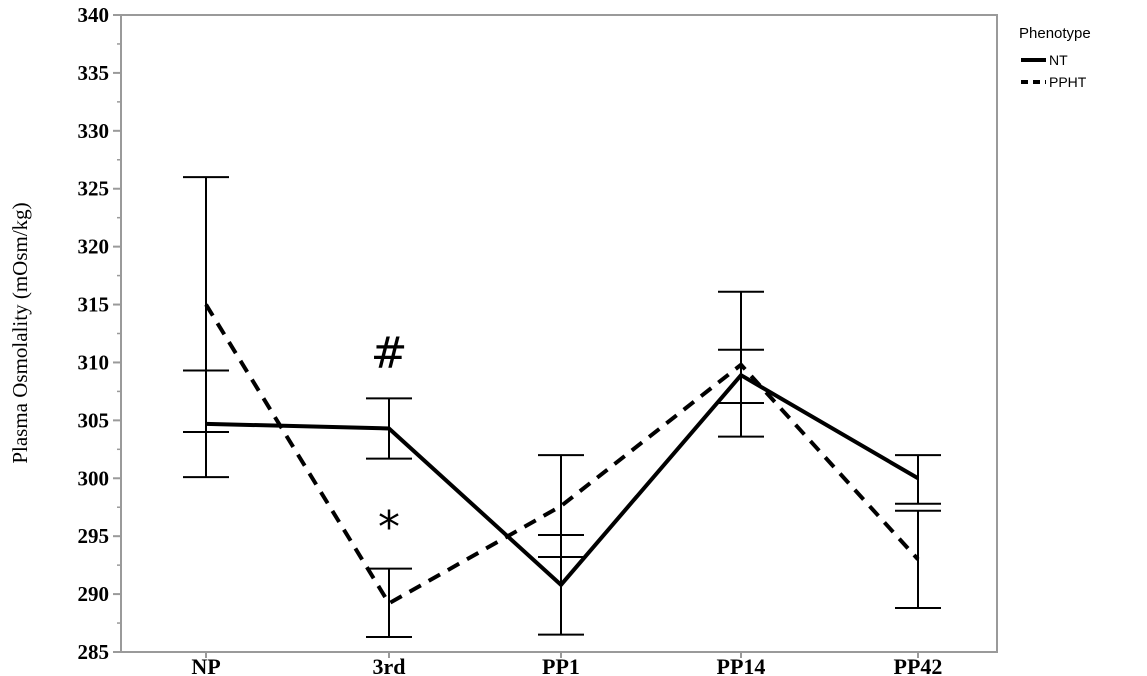  Describe the element at coordinates (94, 478) in the screenshot. I see `y-tick-label: 300` at that location.